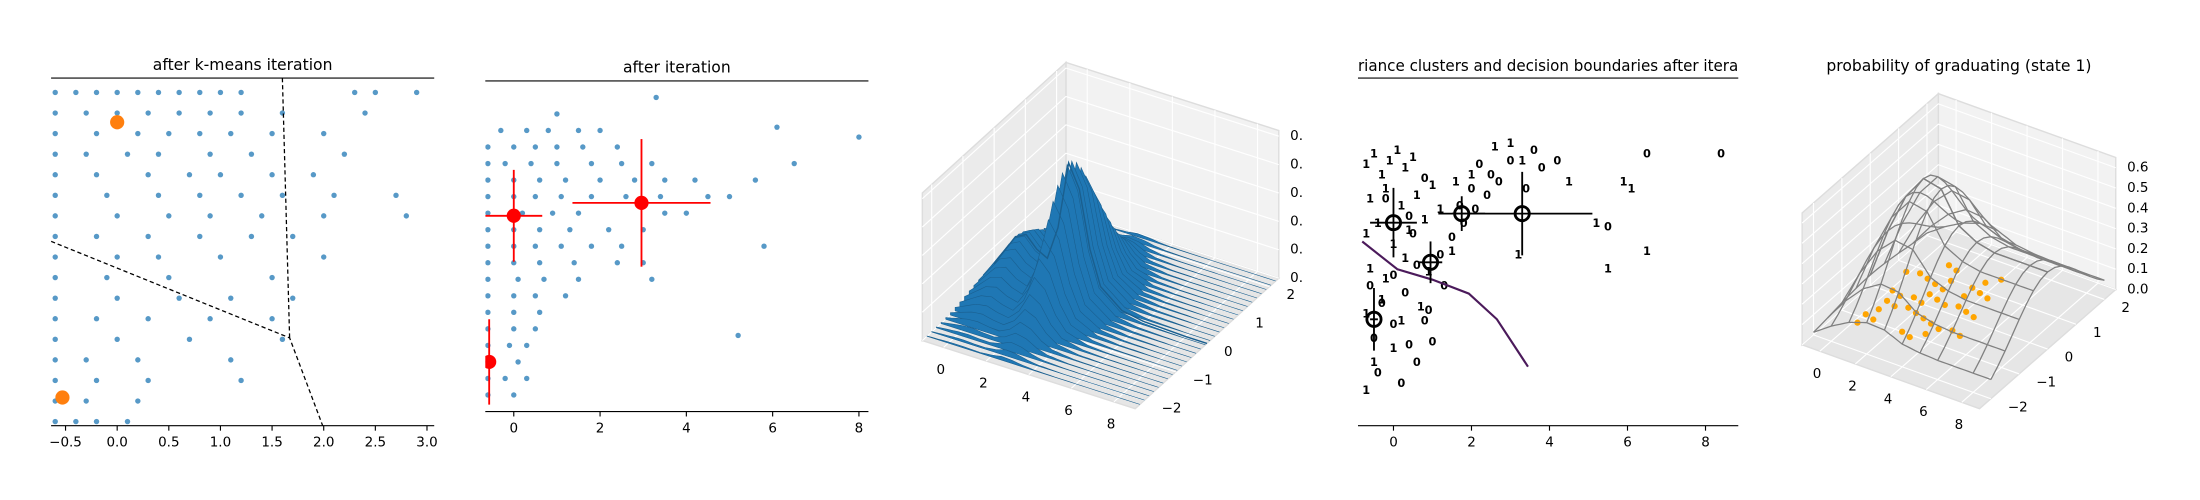 This screenshot has height=500, width=2200. What do you see at coordinates (271, 443) in the screenshot?
I see `x-tick-label: 1.5` at bounding box center [271, 443].